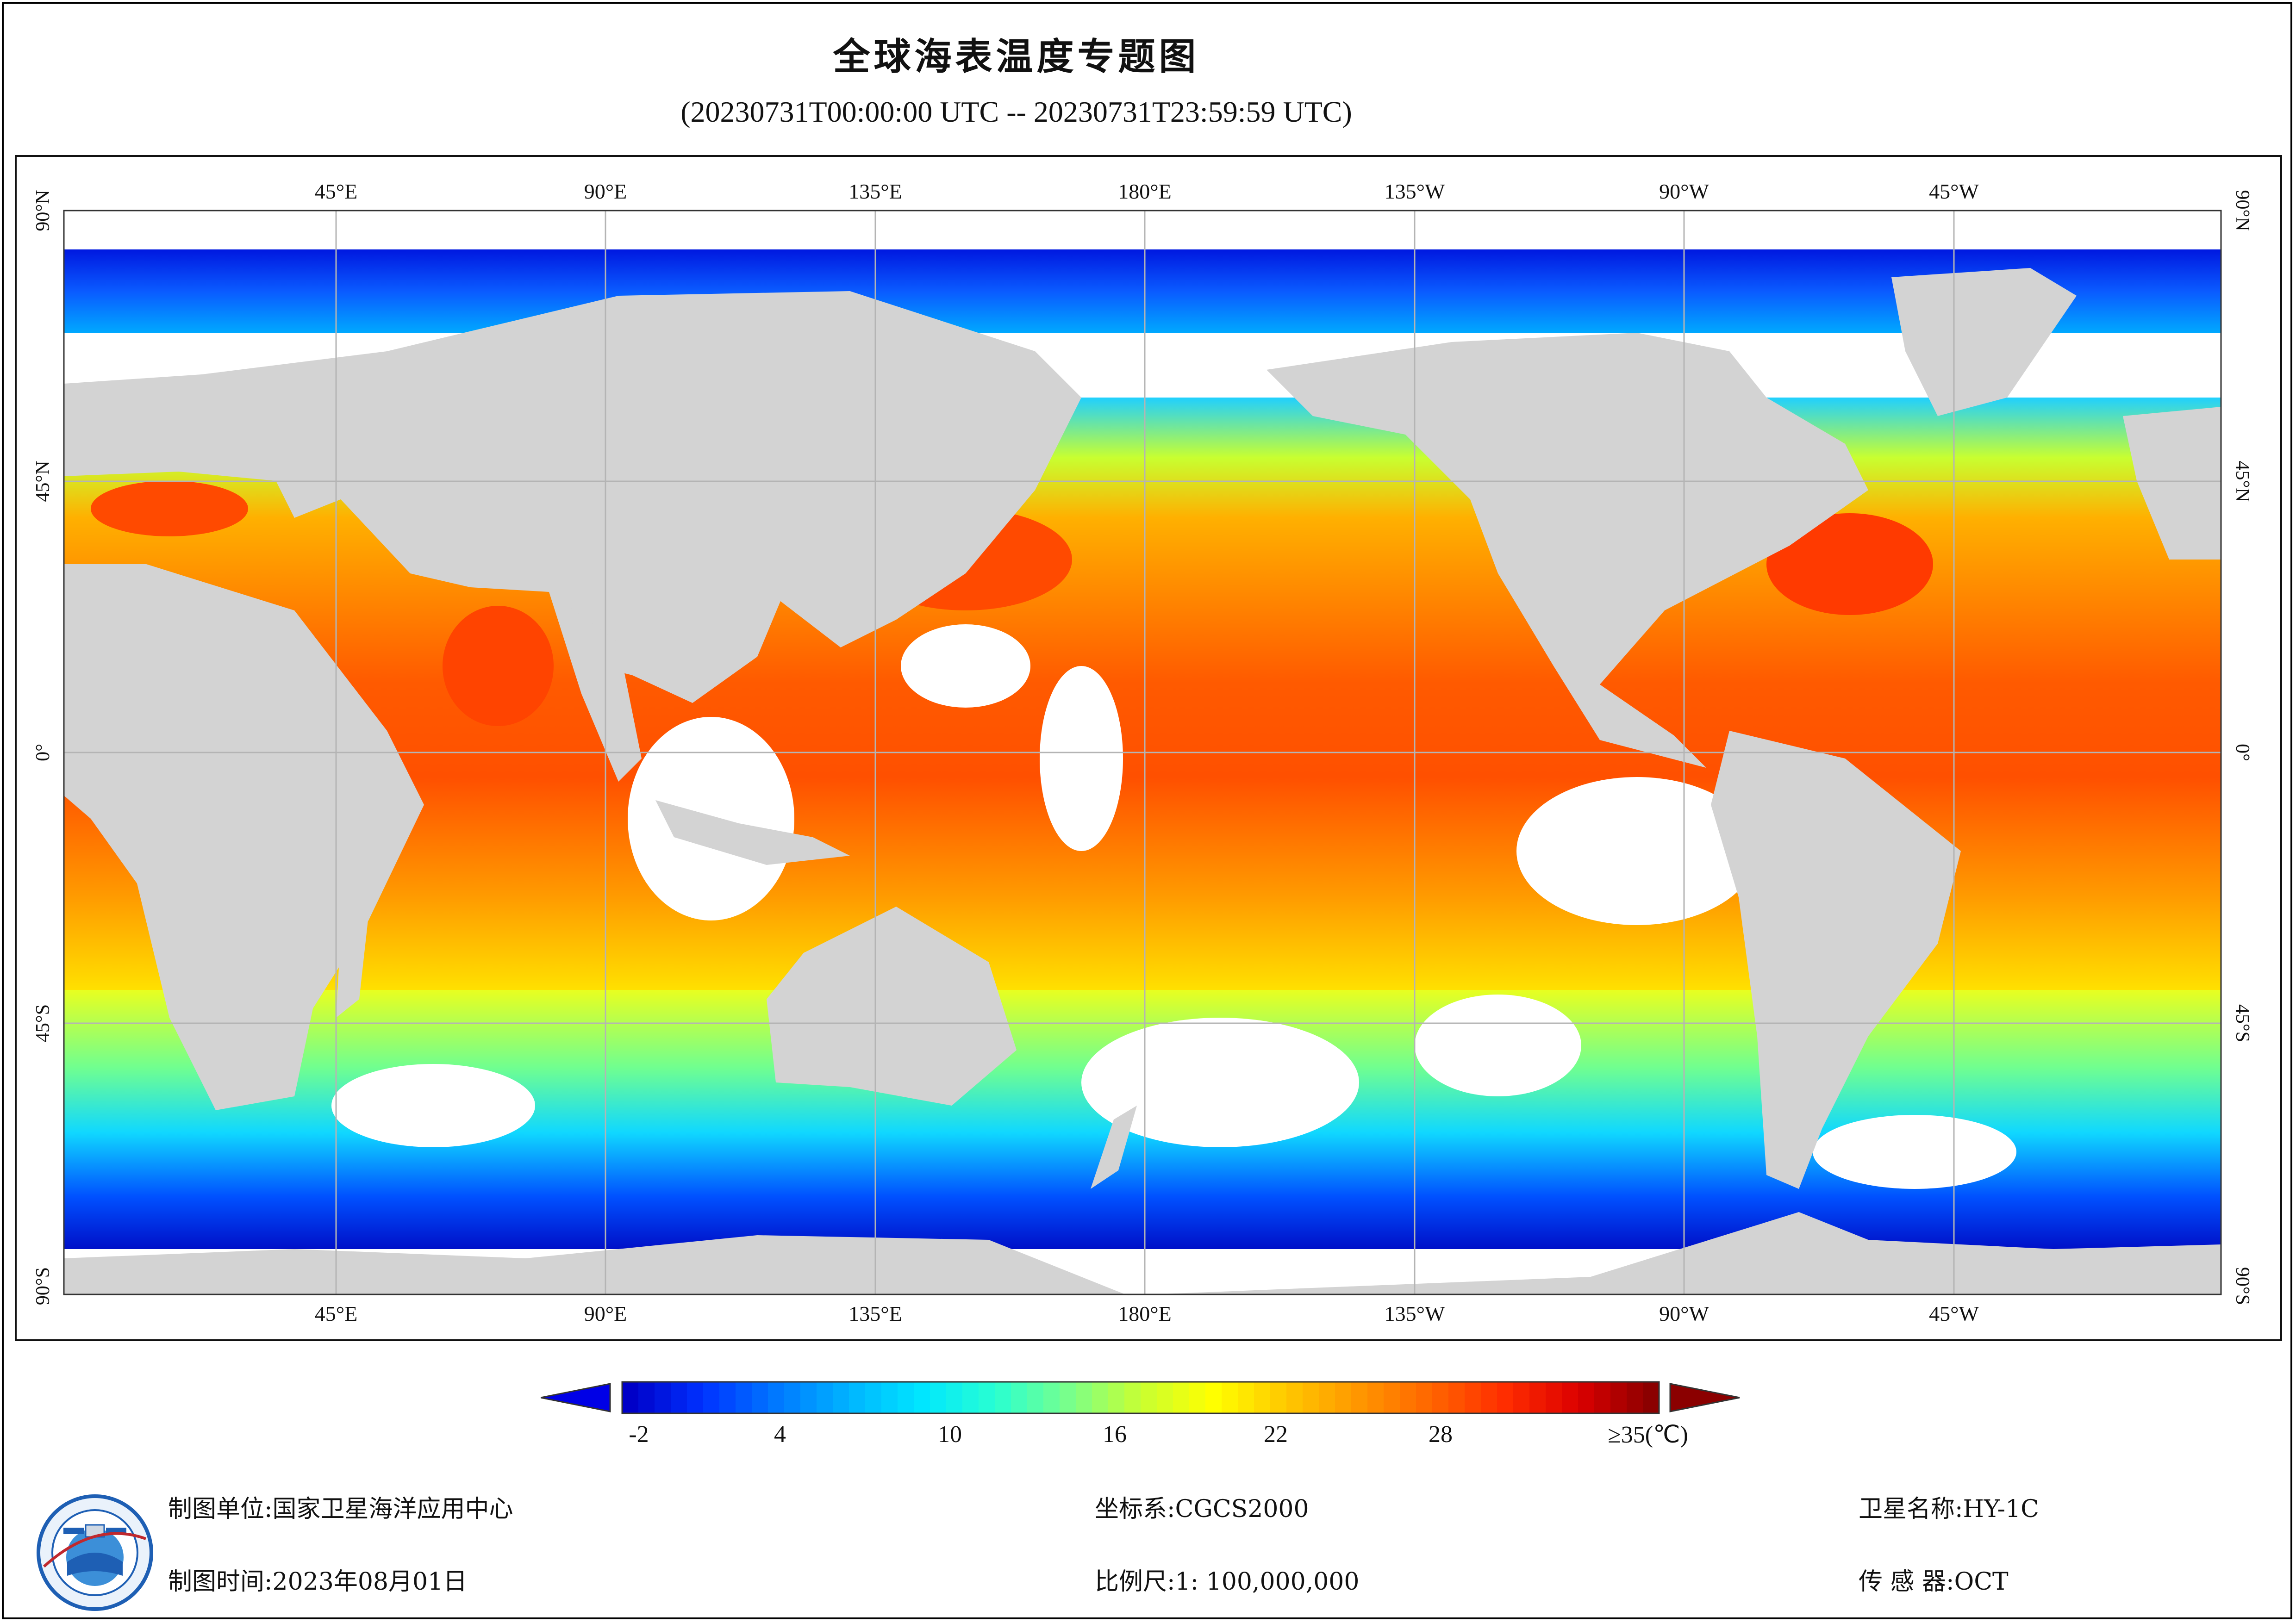 This screenshot has height=1623, width=2296. I want to click on satellite-name: 卫星名称:HY-1C, so click(1949, 1506).